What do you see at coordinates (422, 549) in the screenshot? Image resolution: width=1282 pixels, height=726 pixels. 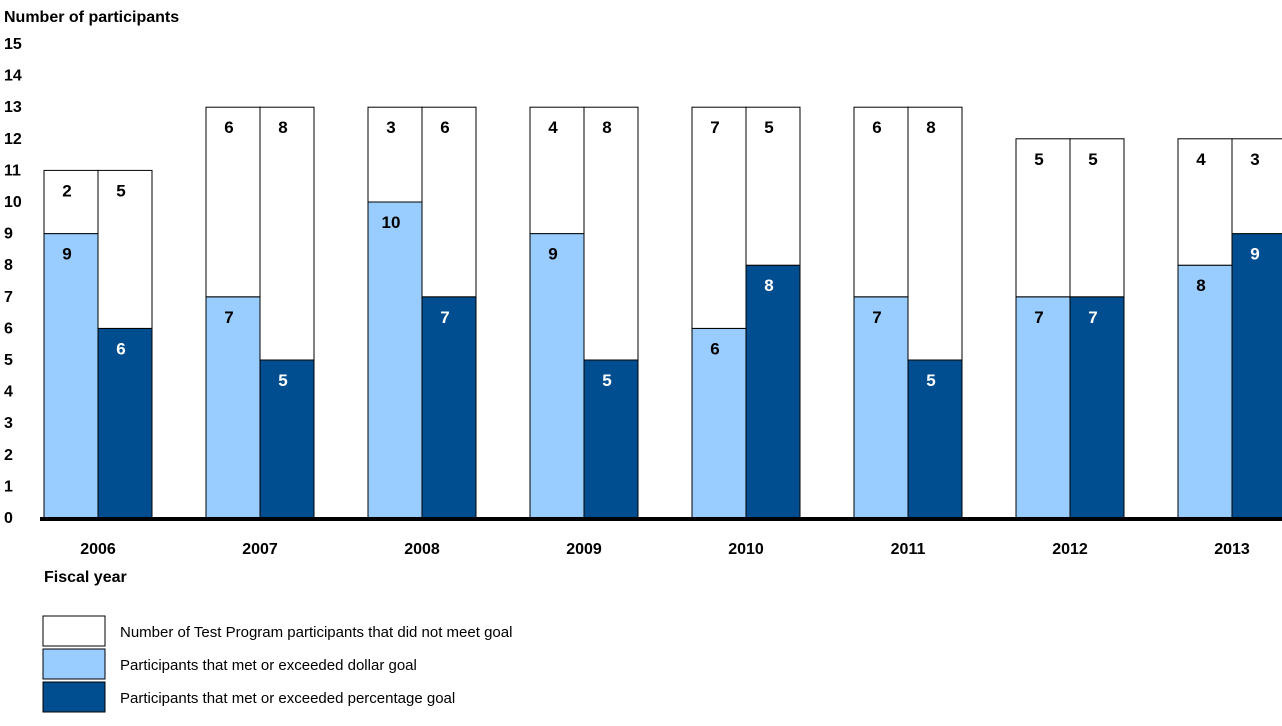 I see `x-tick-label: 2008` at bounding box center [422, 549].